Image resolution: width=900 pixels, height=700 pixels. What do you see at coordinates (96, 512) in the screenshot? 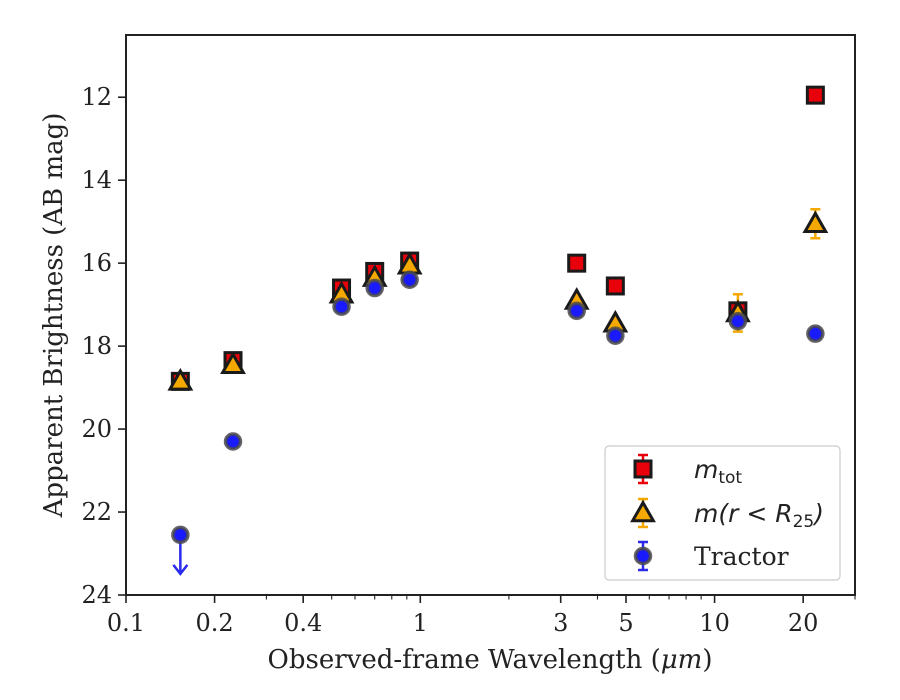
I see `y-tick-label: 22` at bounding box center [96, 512].